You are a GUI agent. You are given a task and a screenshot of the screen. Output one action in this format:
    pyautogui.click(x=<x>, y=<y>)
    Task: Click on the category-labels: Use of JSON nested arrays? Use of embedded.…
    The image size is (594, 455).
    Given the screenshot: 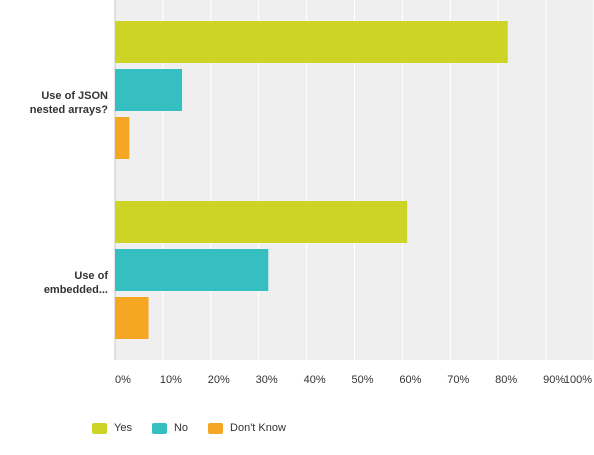 What is the action you would take?
    pyautogui.click(x=69, y=193)
    